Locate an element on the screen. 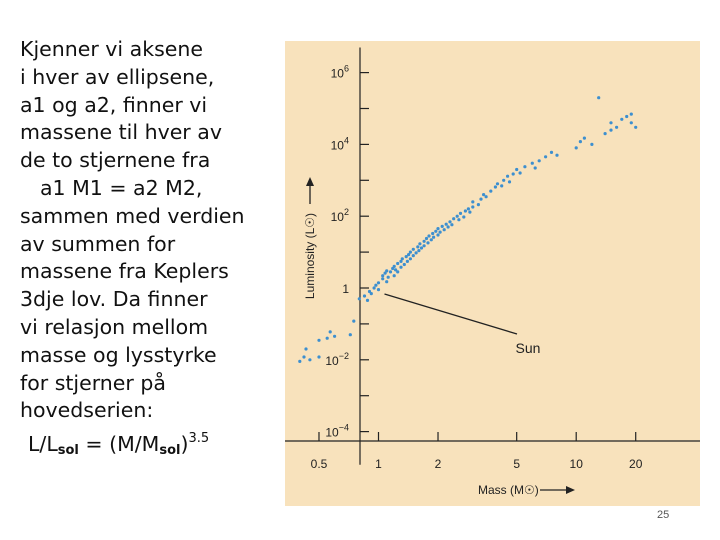 Image resolution: width=720 pixels, height=540 pixels. x-tick-label: 0.5 is located at coordinates (319, 464).